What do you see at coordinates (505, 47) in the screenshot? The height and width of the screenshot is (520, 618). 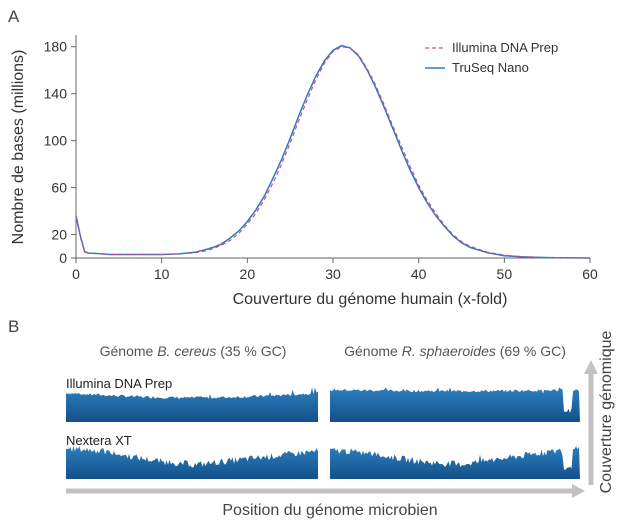 I see `legend-label-illumina: Illumina DNA Prep` at bounding box center [505, 47].